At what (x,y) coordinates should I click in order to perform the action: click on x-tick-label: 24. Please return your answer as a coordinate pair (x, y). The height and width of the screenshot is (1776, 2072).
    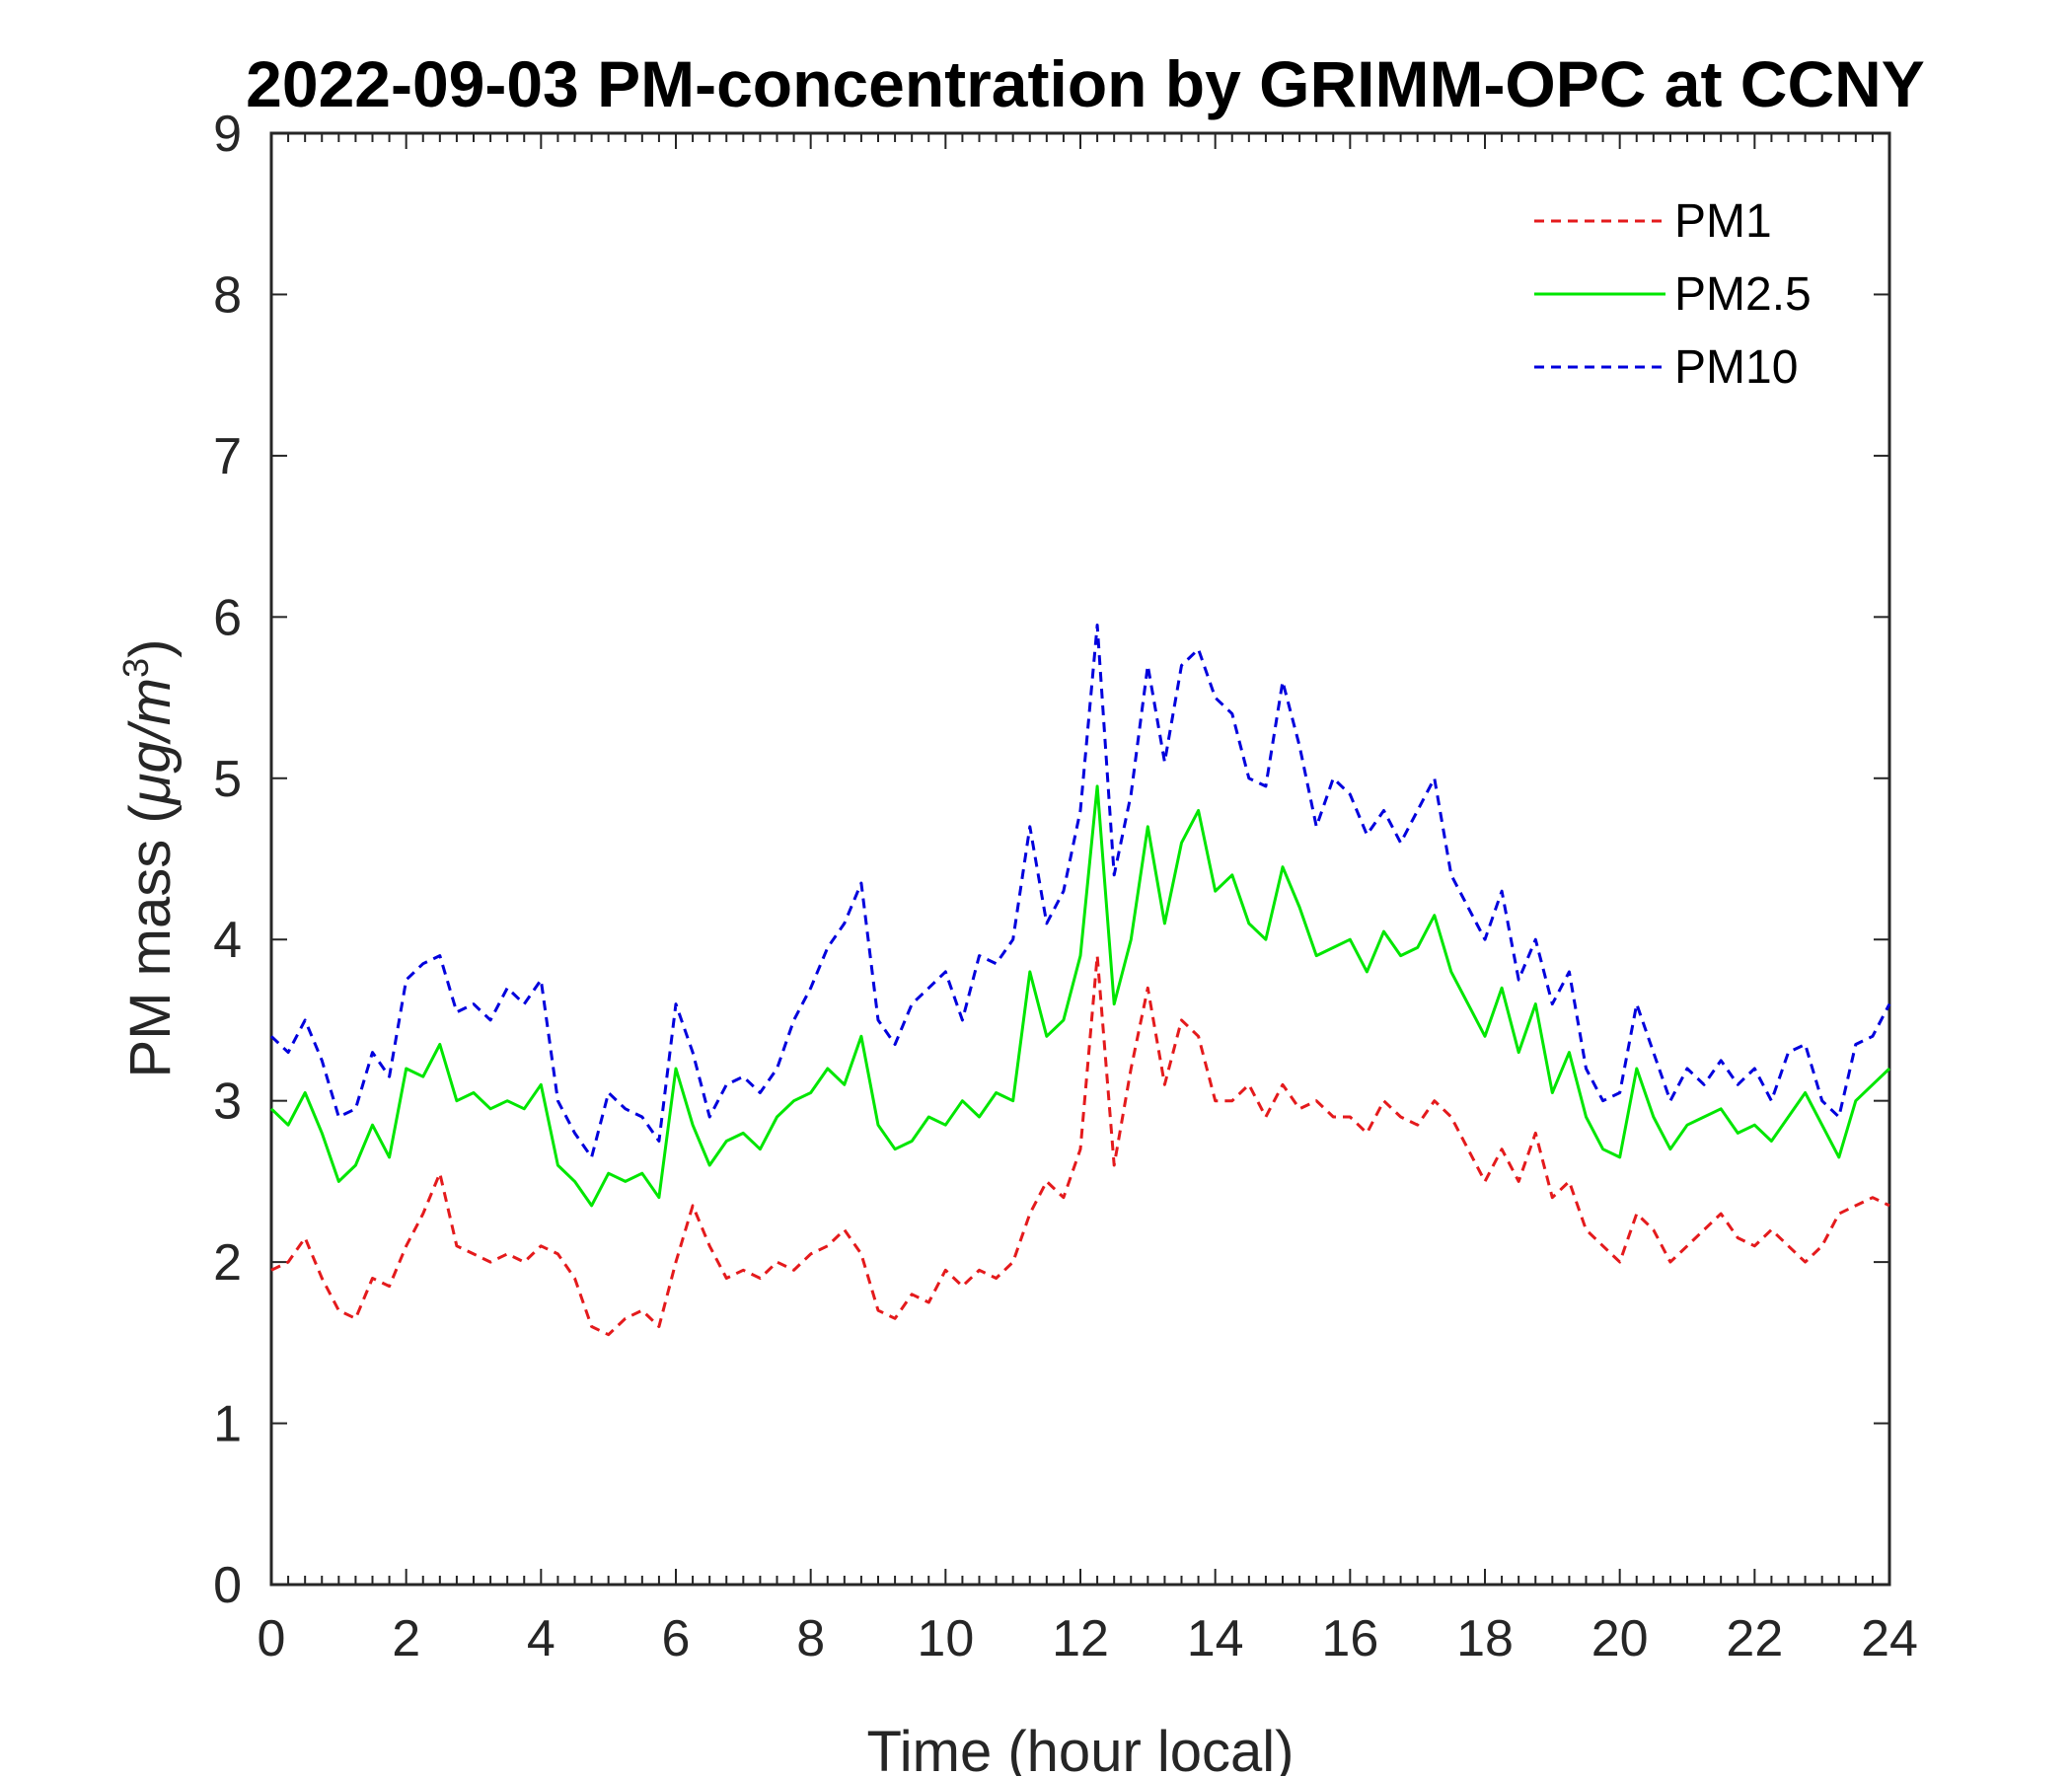
    Looking at the image, I should click on (1890, 1639).